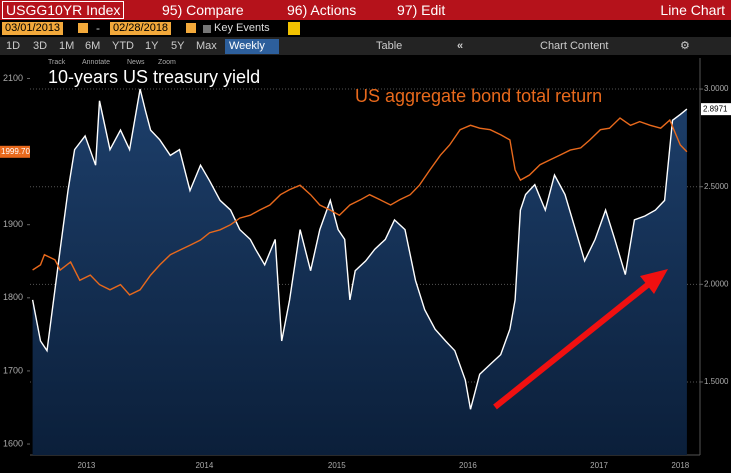  I want to click on period-button: 1D, so click(13, 46).